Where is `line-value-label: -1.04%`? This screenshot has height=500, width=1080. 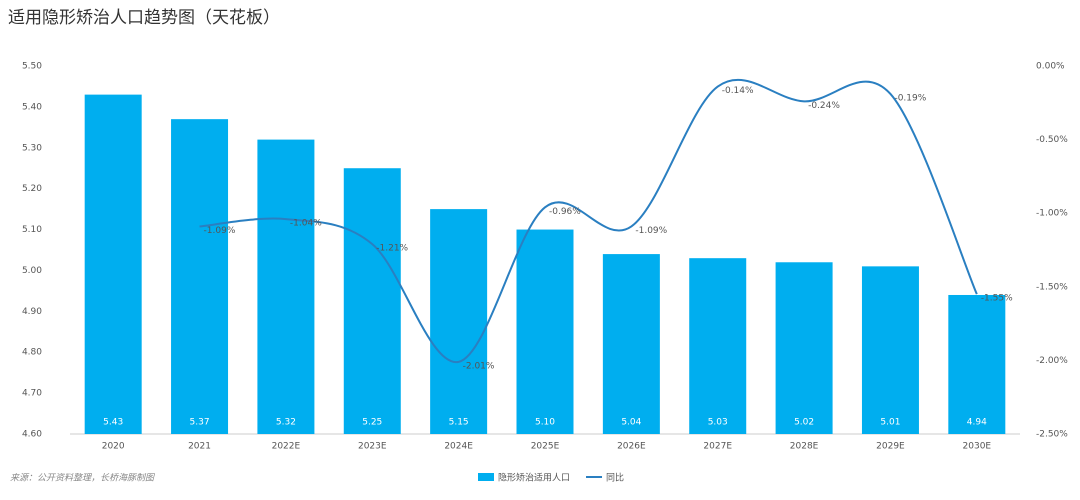
line-value-label: -1.04% is located at coordinates (306, 224).